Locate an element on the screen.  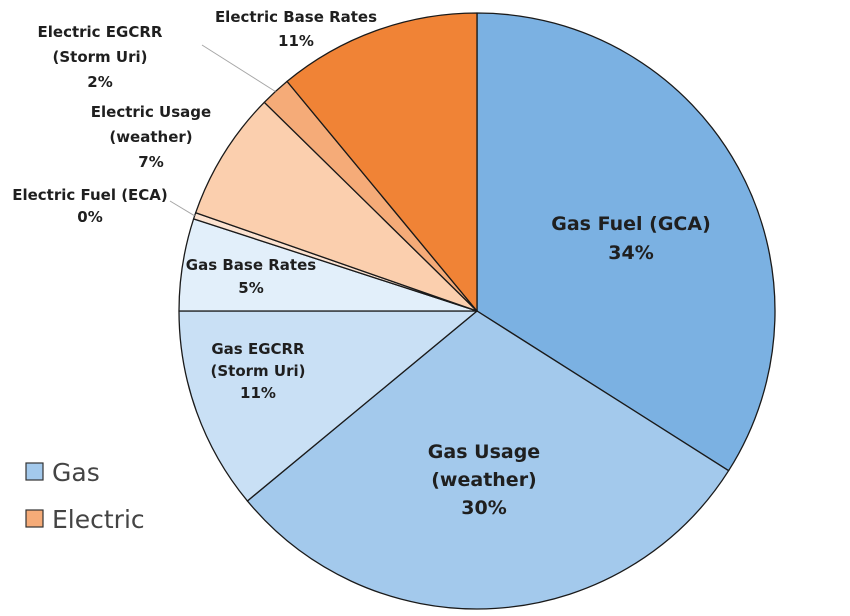
slice-label-5: Electric Usage (weather) 7% is located at coordinates (151, 137).